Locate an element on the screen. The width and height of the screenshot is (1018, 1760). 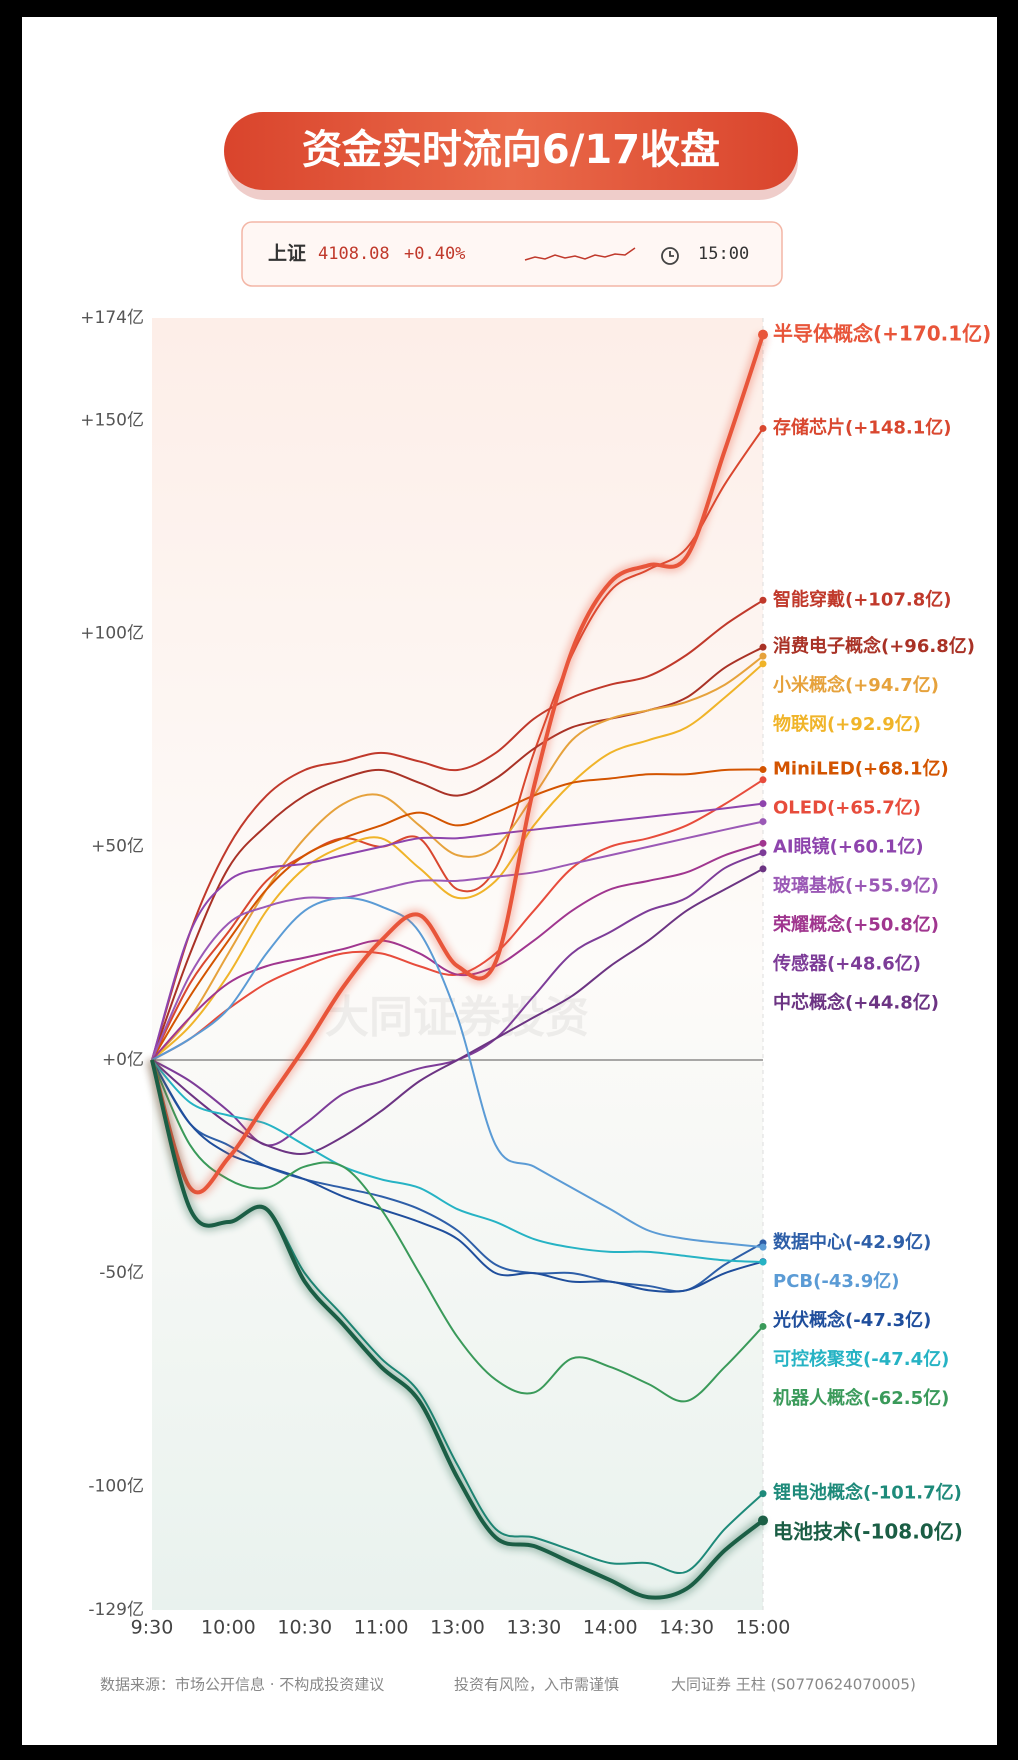
series-value-label: (-43.9亿) is located at coordinates (856, 1281).